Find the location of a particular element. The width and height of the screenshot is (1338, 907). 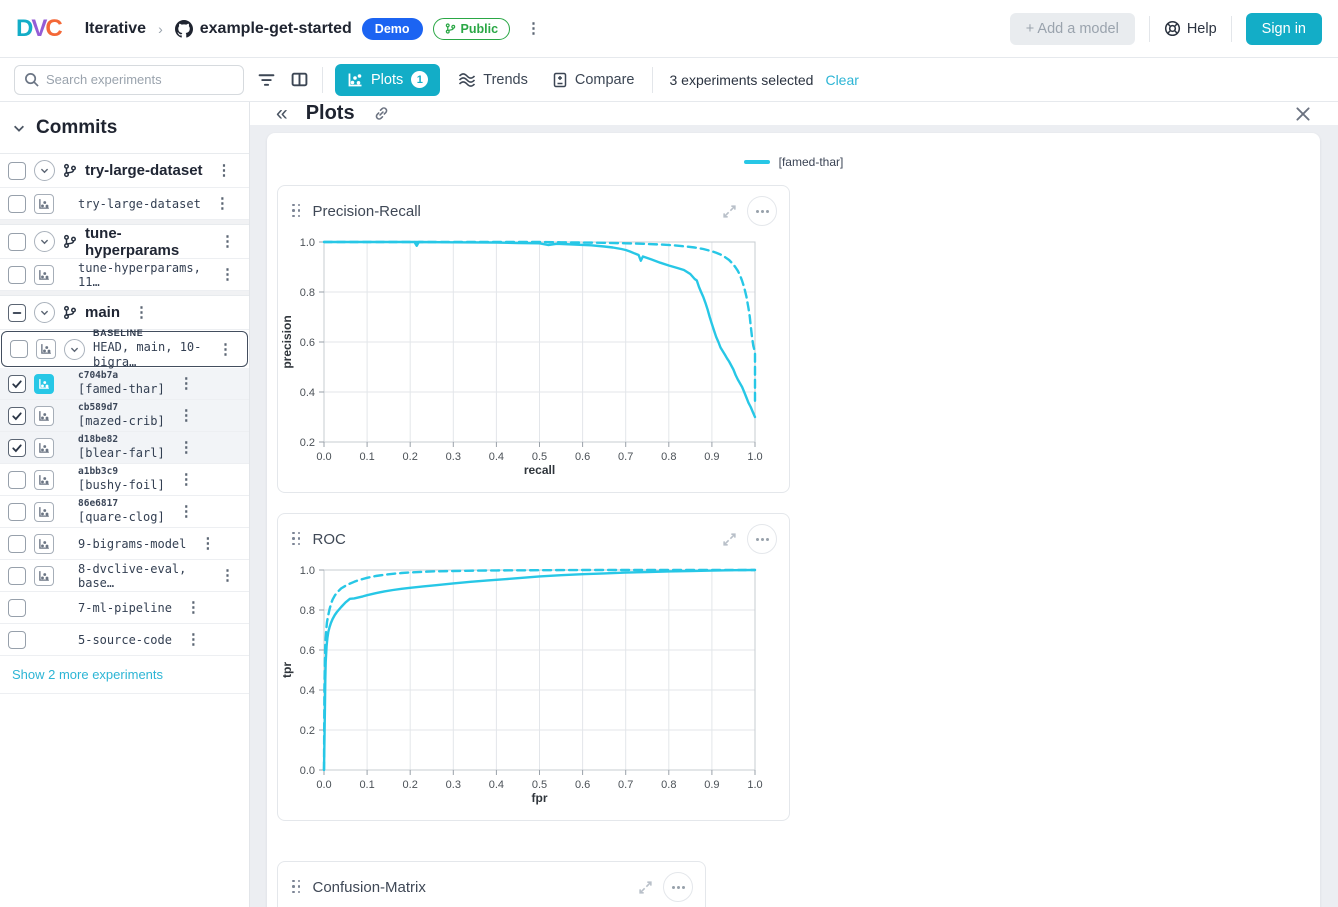

sign-in-button: Sign in is located at coordinates (1283, 28).